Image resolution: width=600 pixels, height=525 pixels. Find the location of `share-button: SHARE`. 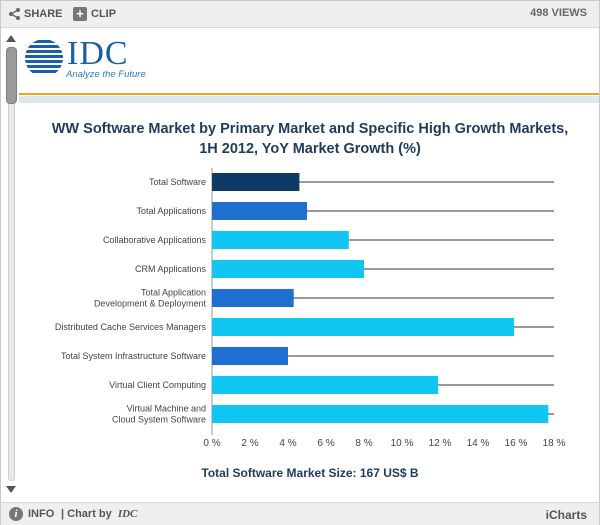

share-button: SHARE is located at coordinates (36, 14).